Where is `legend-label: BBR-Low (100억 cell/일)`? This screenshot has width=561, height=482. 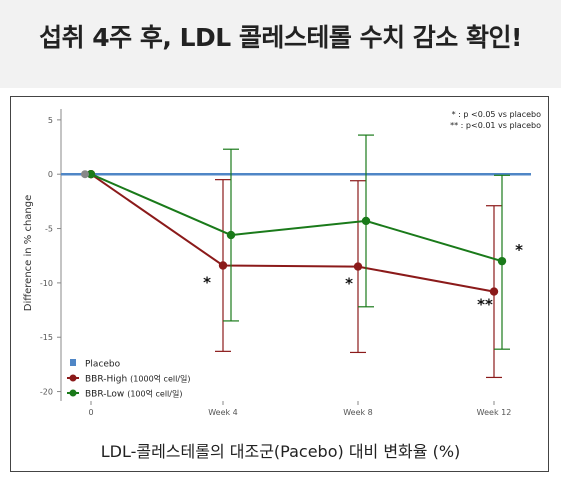 legend-label: BBR-Low (100억 cell/일) is located at coordinates (133, 394).